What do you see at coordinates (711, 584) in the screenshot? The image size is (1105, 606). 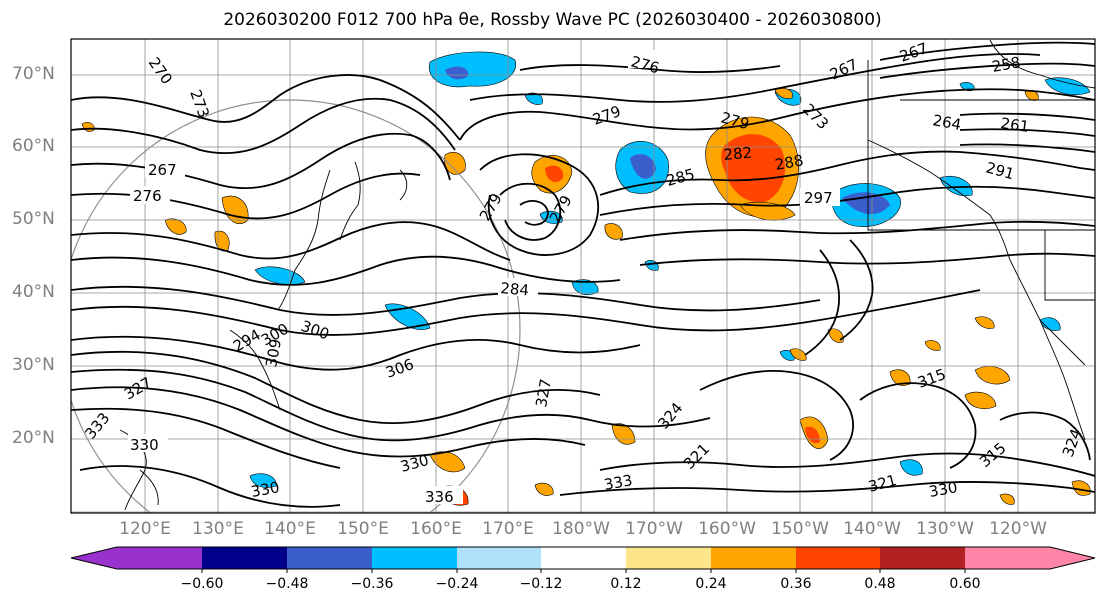 I see `colorbar-tick-label: 0.24` at bounding box center [711, 584].